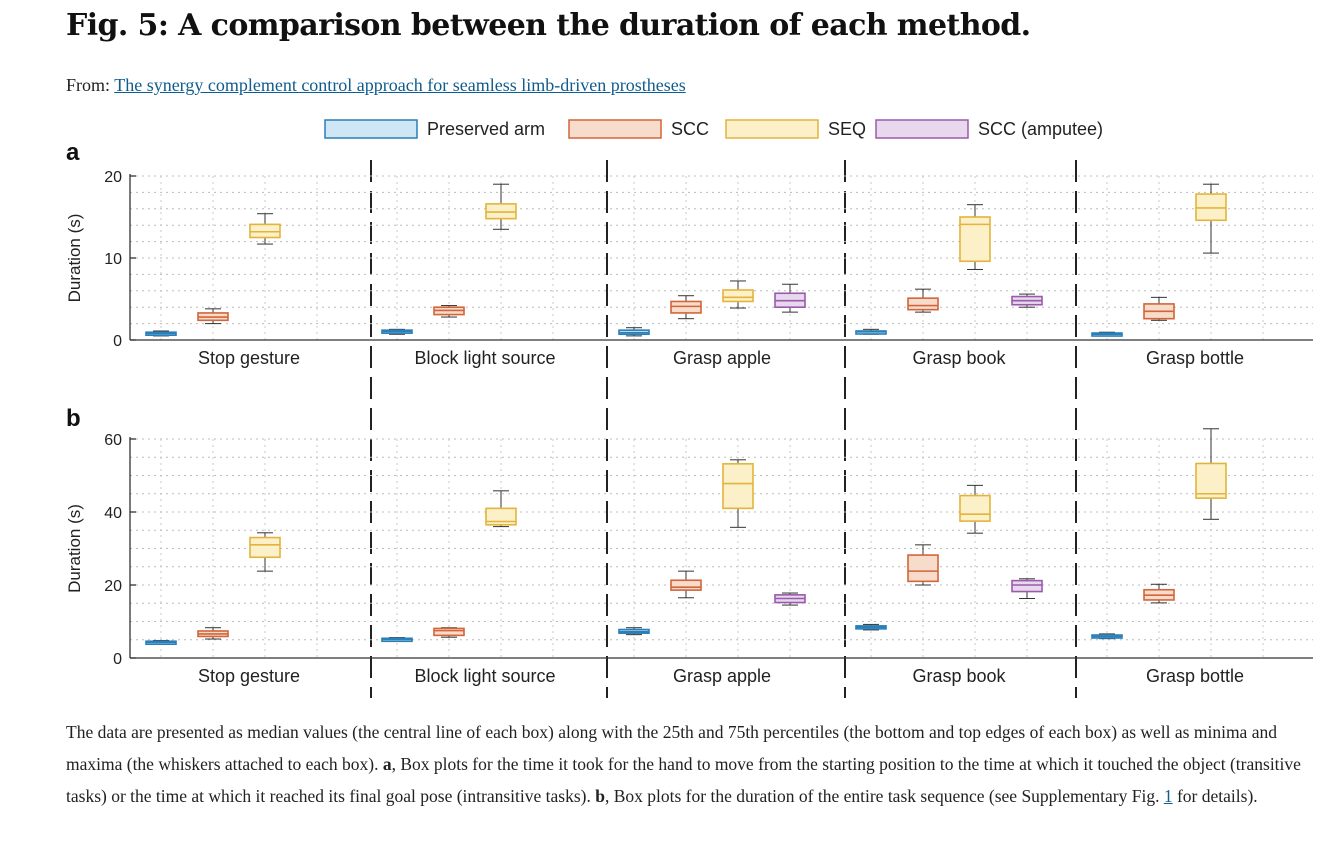 This screenshot has height=846, width=1327. What do you see at coordinates (600, 796) in the screenshot?
I see `caption-panel-b-label: b` at bounding box center [600, 796].